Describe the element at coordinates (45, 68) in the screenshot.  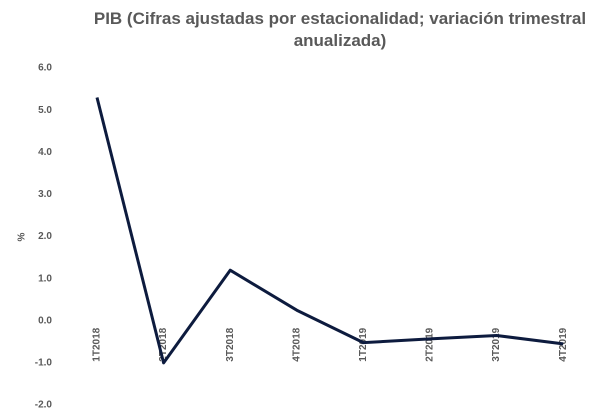
I see `y-tick-label: 6.0` at that location.